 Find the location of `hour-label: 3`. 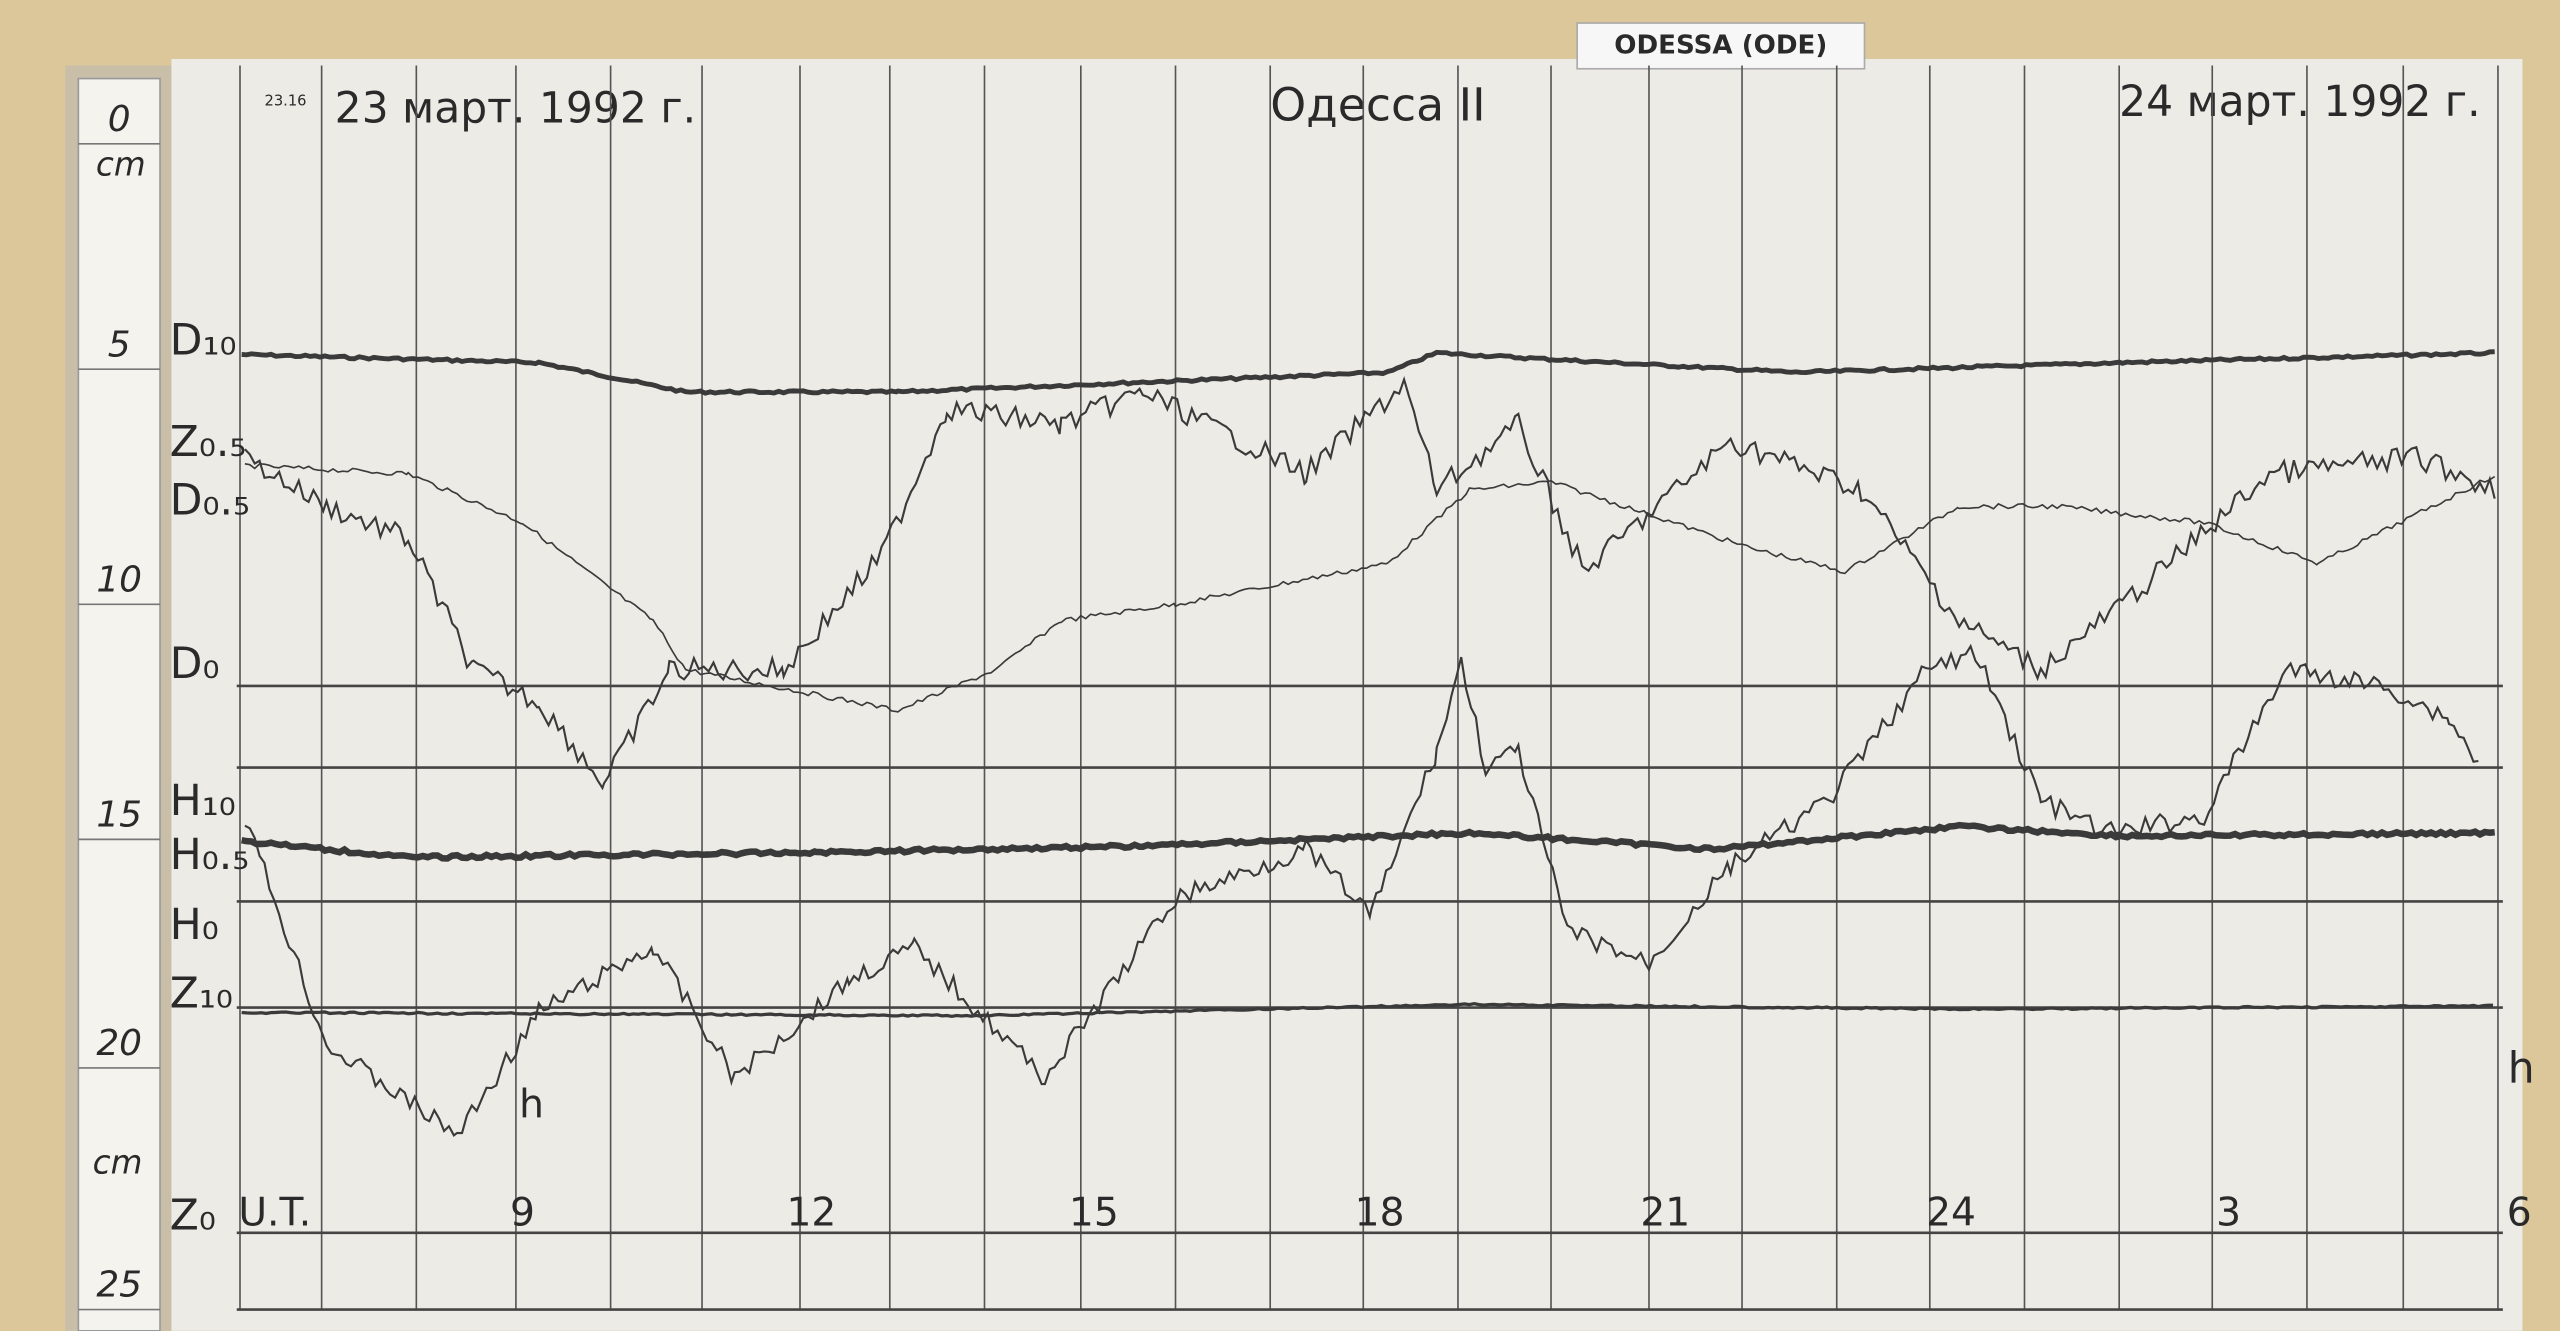

hour-label: 3 is located at coordinates (2228, 1212).